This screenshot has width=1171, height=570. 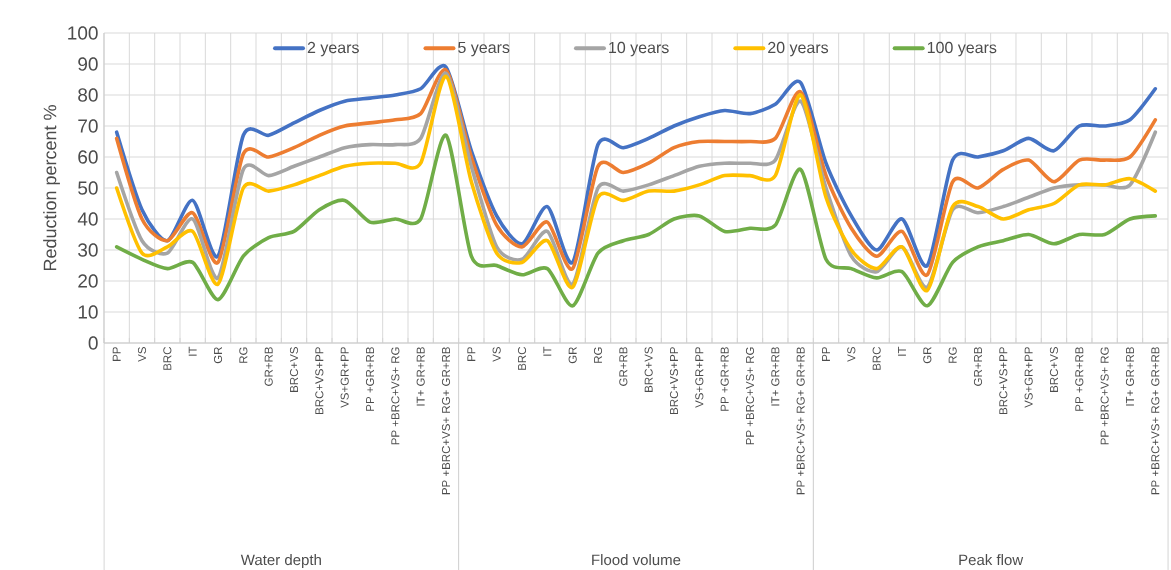 I want to click on y-tick-label: 0, so click(x=93, y=343).